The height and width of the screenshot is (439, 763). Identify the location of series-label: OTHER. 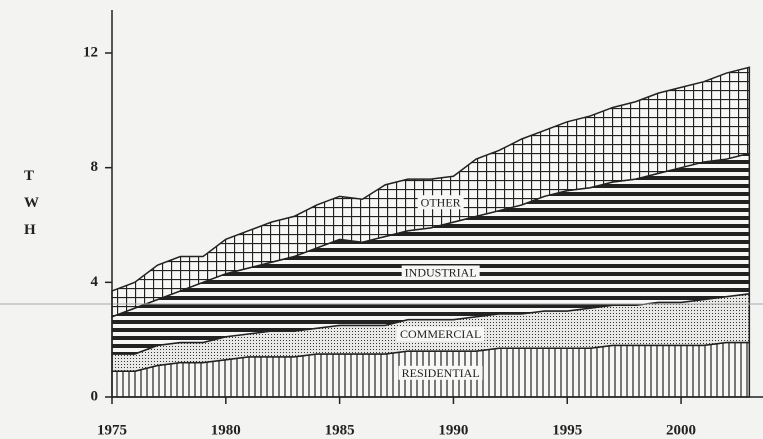
(441, 202).